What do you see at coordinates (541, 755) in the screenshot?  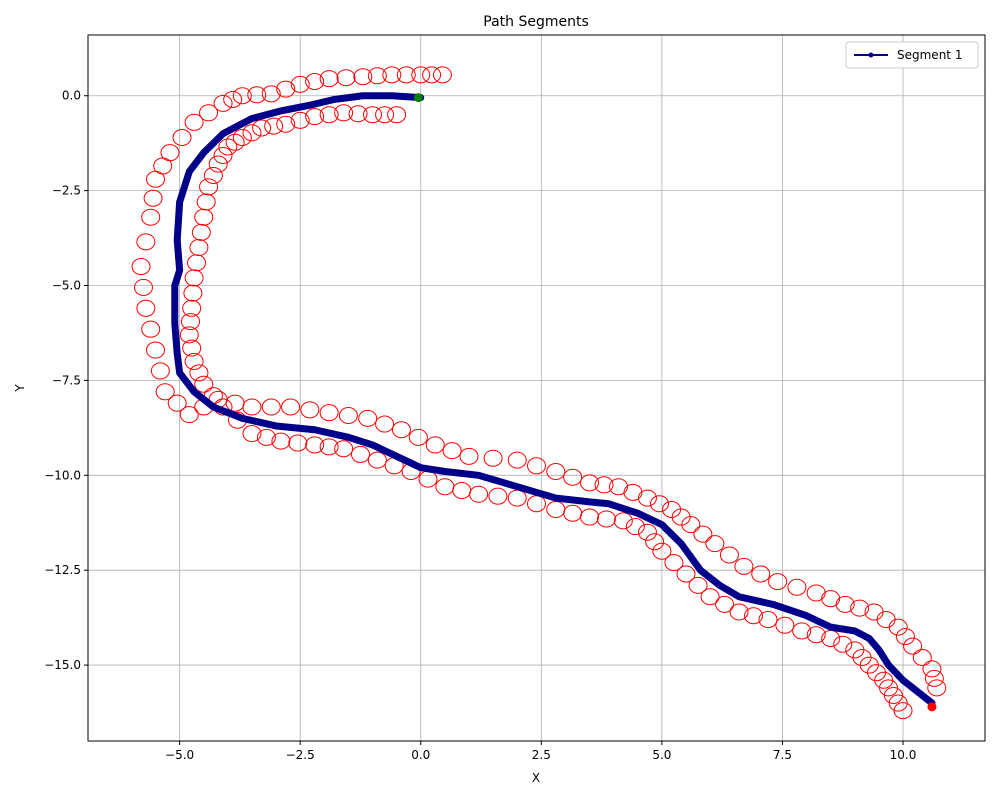 I see `x-tick-label: 2.5` at bounding box center [541, 755].